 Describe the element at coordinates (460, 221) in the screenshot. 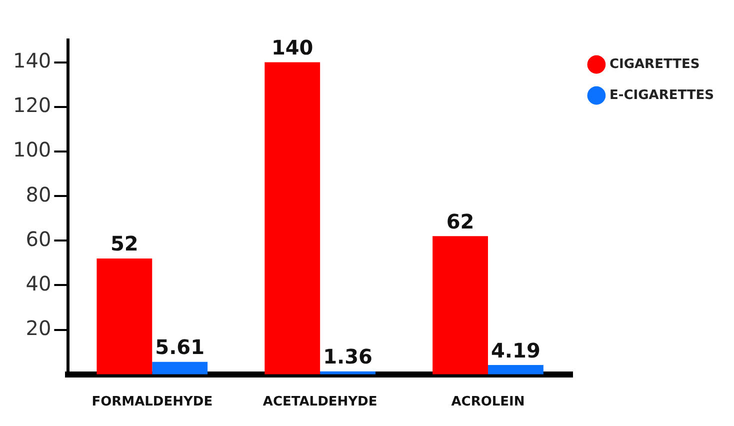

I see `data-label: 62` at that location.